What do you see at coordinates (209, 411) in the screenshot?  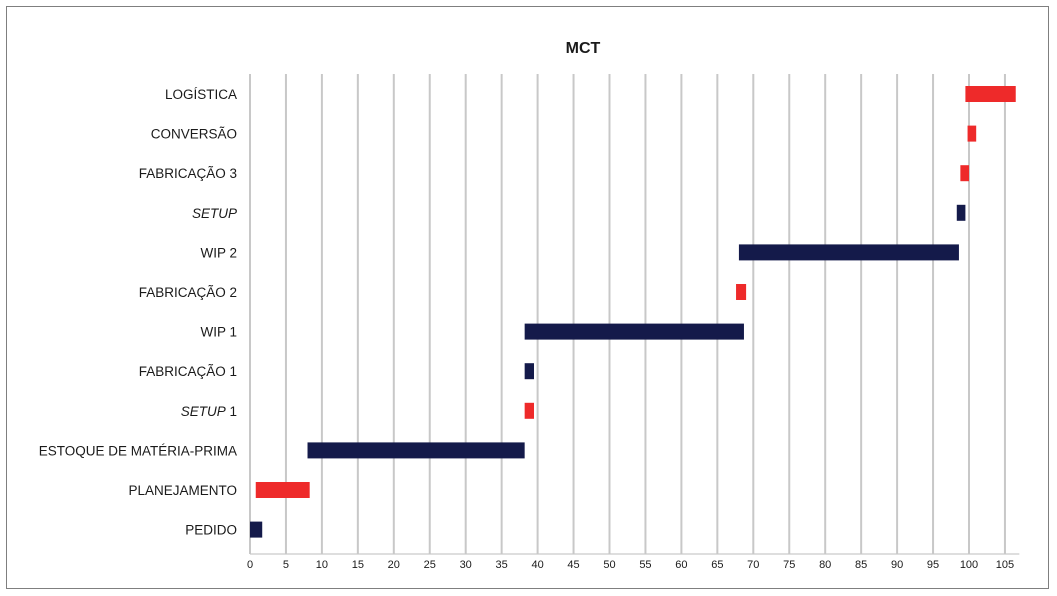 I see `category-label: SETUP 1` at bounding box center [209, 411].